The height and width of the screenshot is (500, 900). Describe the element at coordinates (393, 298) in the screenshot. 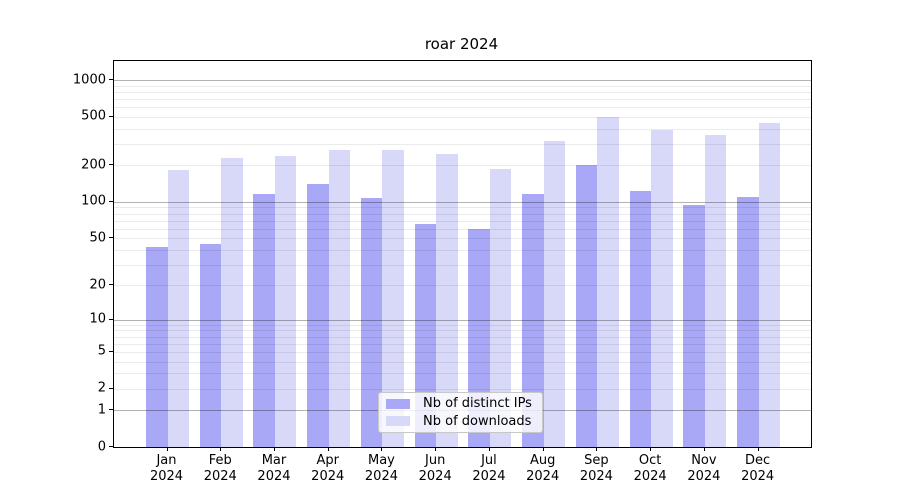

I see `bar-downloads-may` at that location.